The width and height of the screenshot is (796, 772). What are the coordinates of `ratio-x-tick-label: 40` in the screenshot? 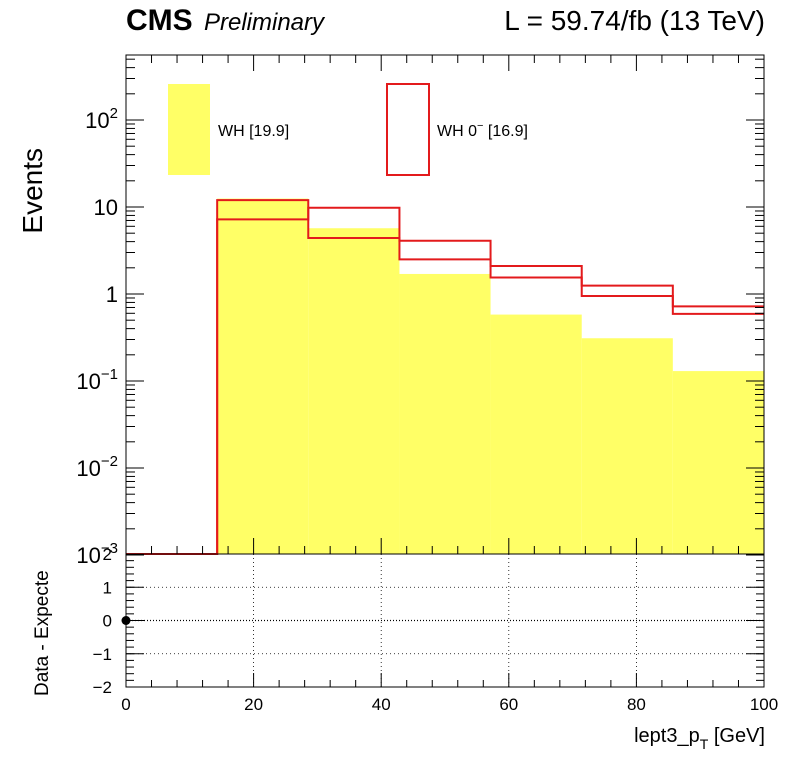 It's located at (381, 704).